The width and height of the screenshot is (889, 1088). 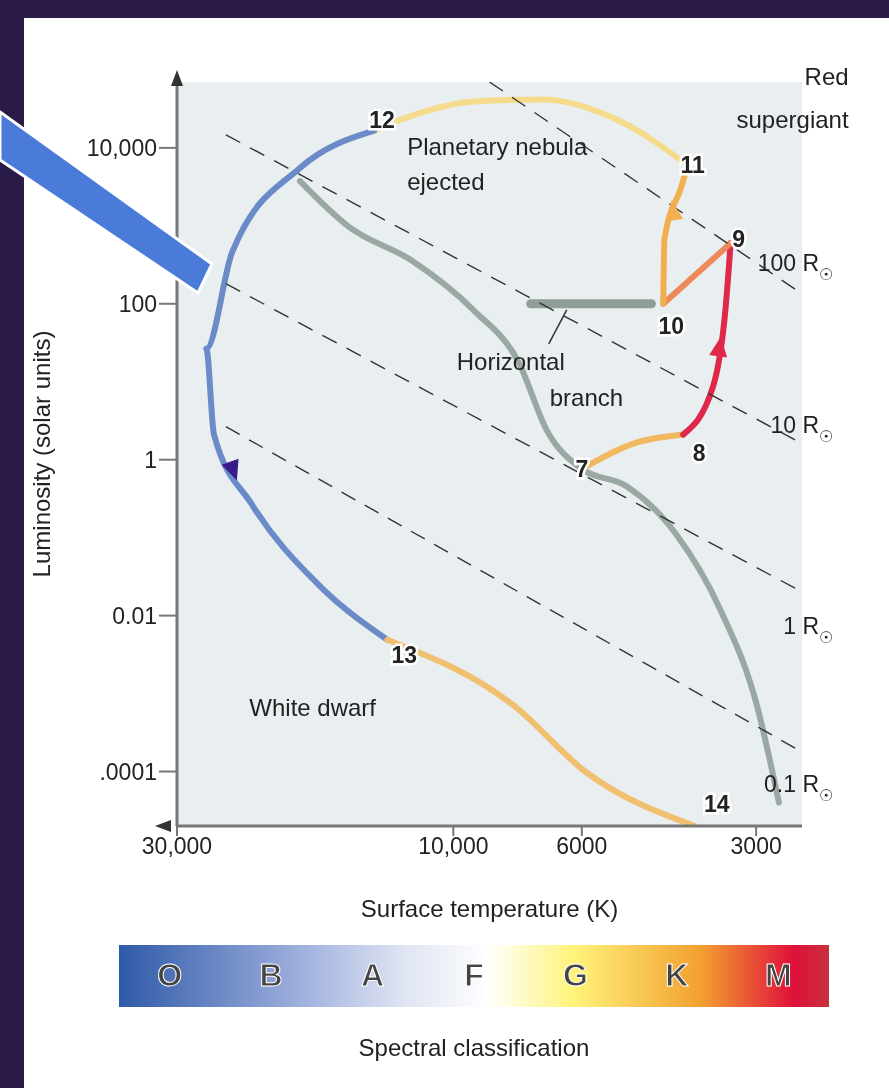 What do you see at coordinates (792, 98) in the screenshot?
I see `annotation: Red supergiant` at bounding box center [792, 98].